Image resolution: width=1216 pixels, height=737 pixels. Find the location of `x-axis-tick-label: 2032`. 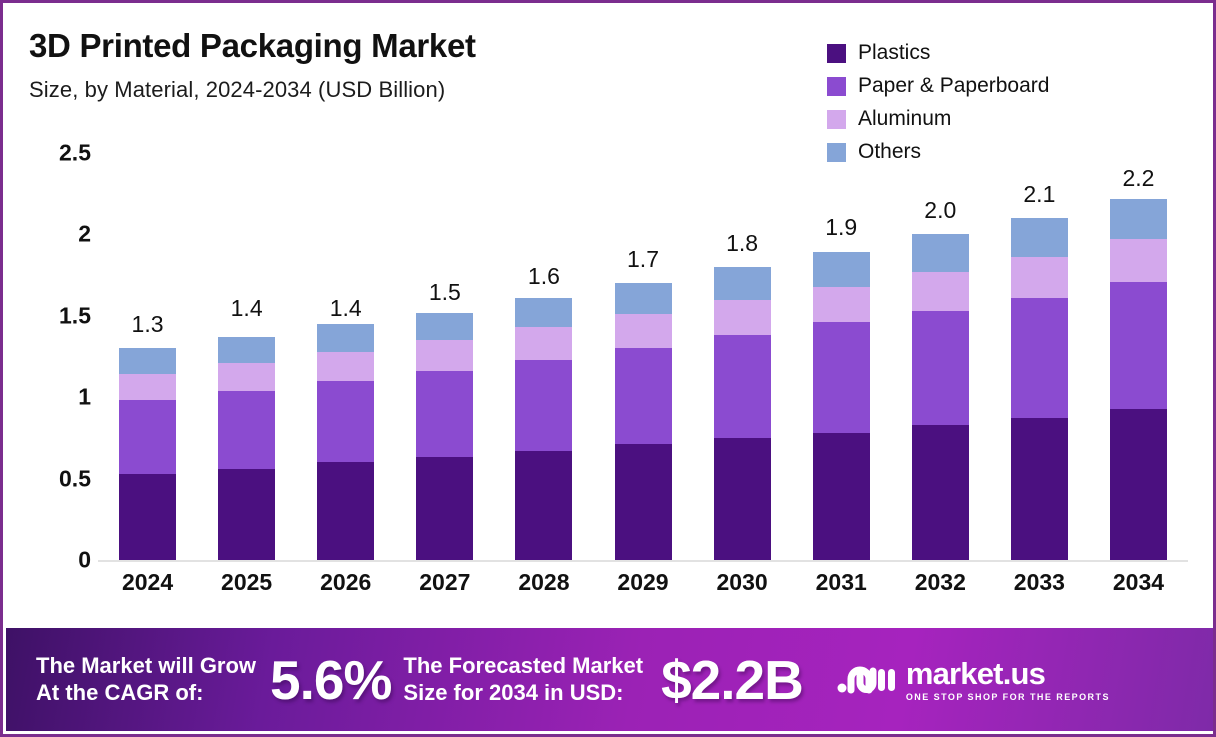

x-axis-tick-label: 2032 is located at coordinates (940, 582).